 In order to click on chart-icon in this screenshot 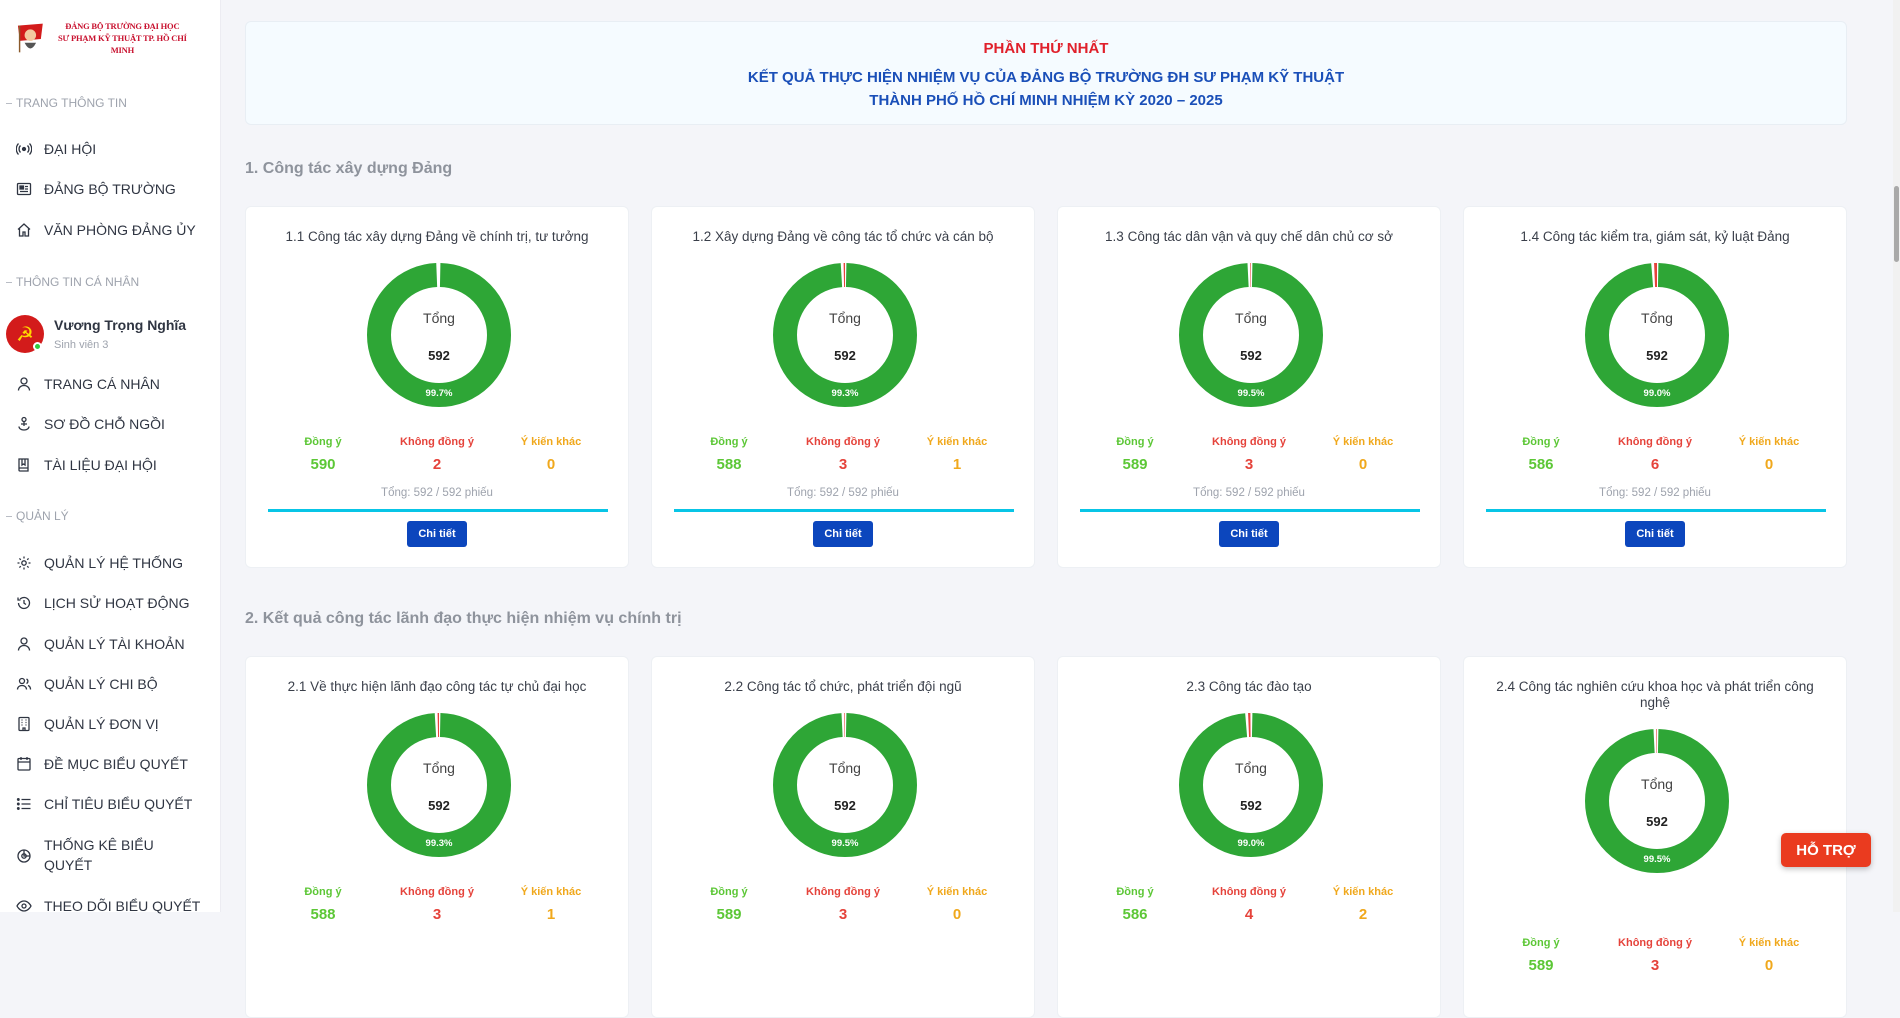, I will do `click(24, 856)`.